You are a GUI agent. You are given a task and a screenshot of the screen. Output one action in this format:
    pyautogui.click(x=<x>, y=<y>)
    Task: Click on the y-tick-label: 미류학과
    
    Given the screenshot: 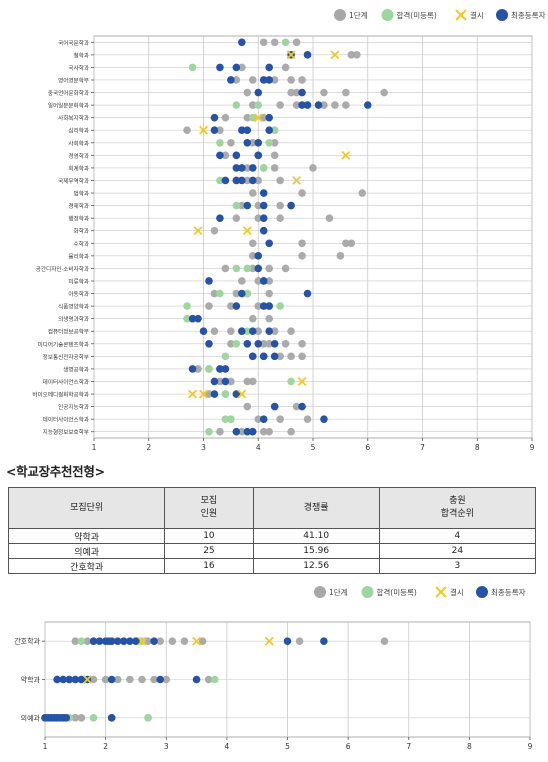 What is the action you would take?
    pyautogui.click(x=78, y=281)
    